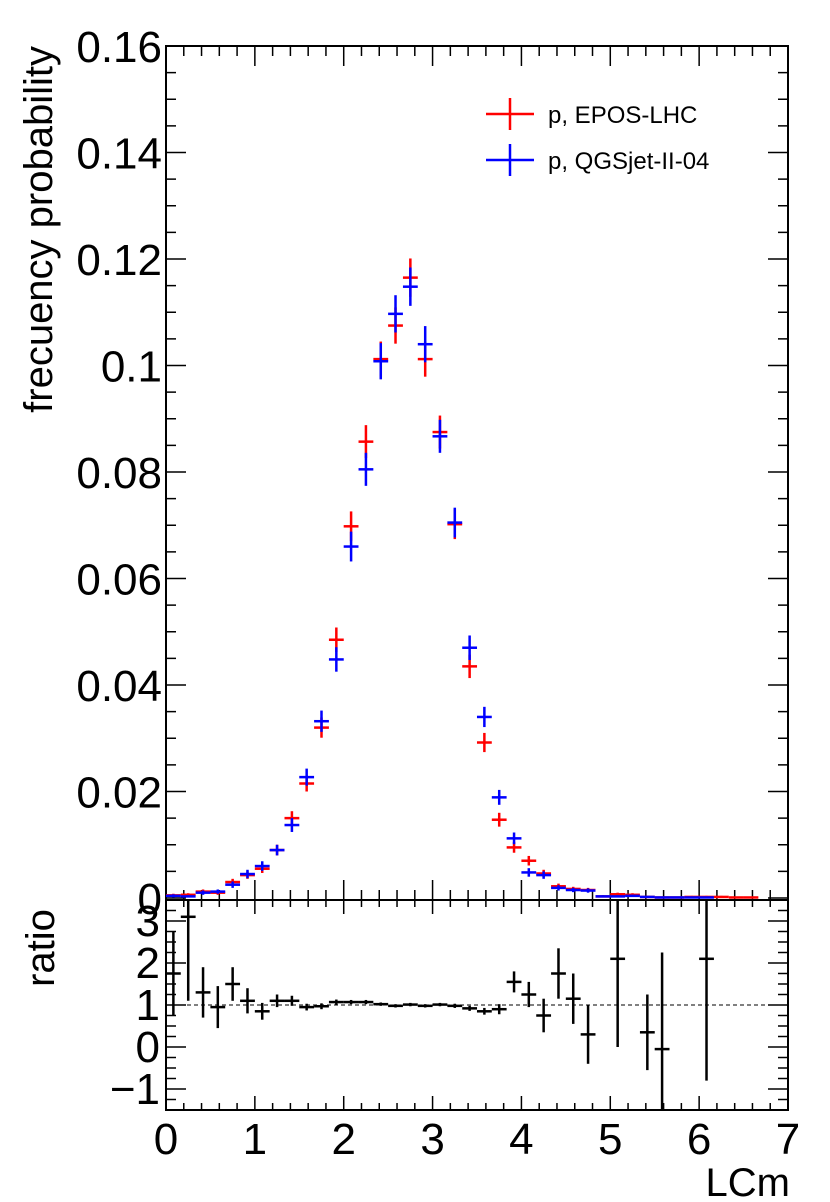 The height and width of the screenshot is (1202, 830). What do you see at coordinates (119, 793) in the screenshot?
I see `y-tick-label: 0.02` at bounding box center [119, 793].